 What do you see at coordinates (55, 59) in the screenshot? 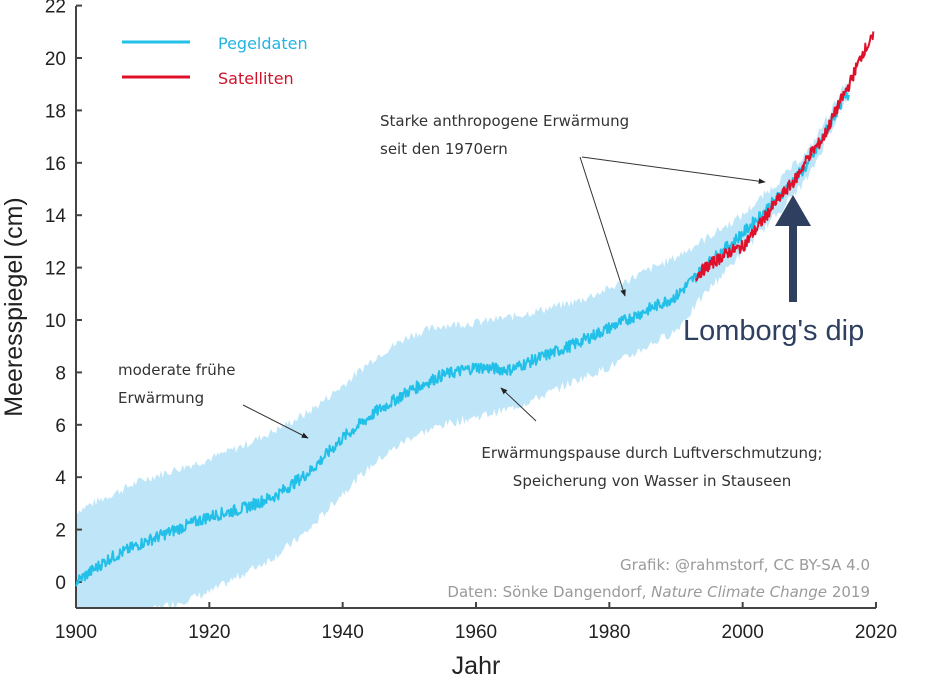
I see `y-tick-label: 20` at bounding box center [55, 59].